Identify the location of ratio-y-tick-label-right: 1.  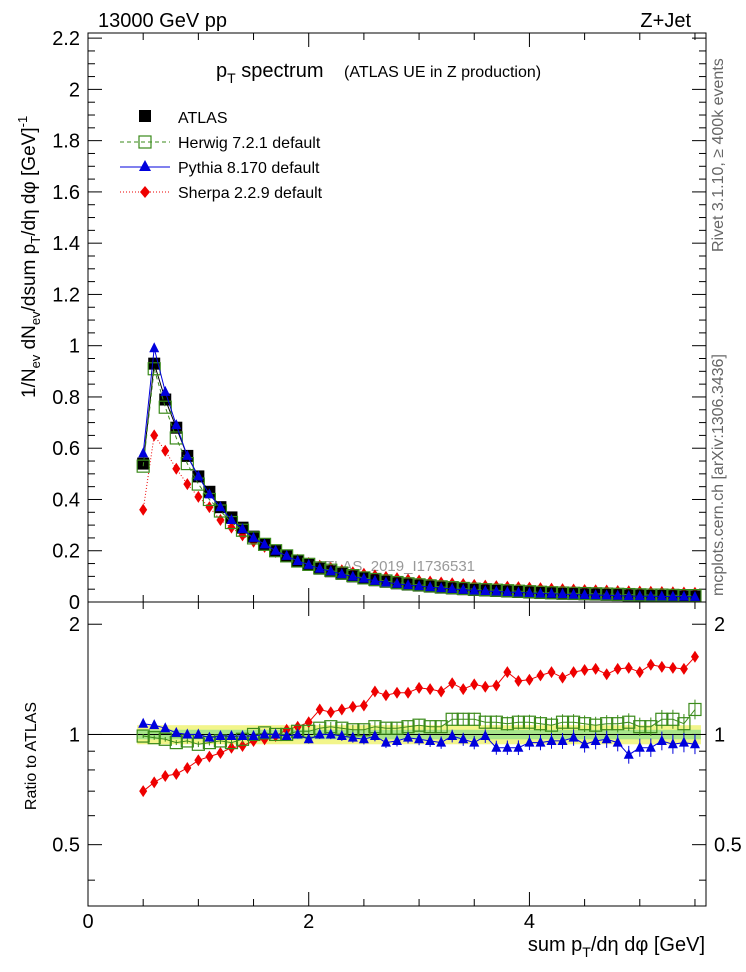
(719, 735).